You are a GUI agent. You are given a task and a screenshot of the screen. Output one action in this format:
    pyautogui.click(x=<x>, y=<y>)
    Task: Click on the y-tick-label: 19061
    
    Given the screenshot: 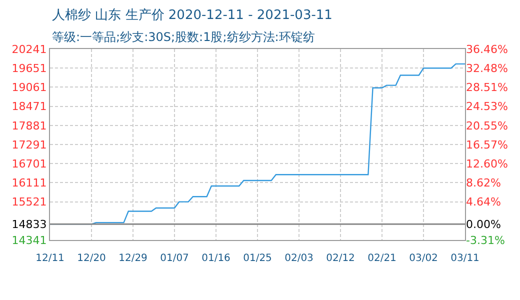 What is the action you would take?
    pyautogui.click(x=29, y=87)
    